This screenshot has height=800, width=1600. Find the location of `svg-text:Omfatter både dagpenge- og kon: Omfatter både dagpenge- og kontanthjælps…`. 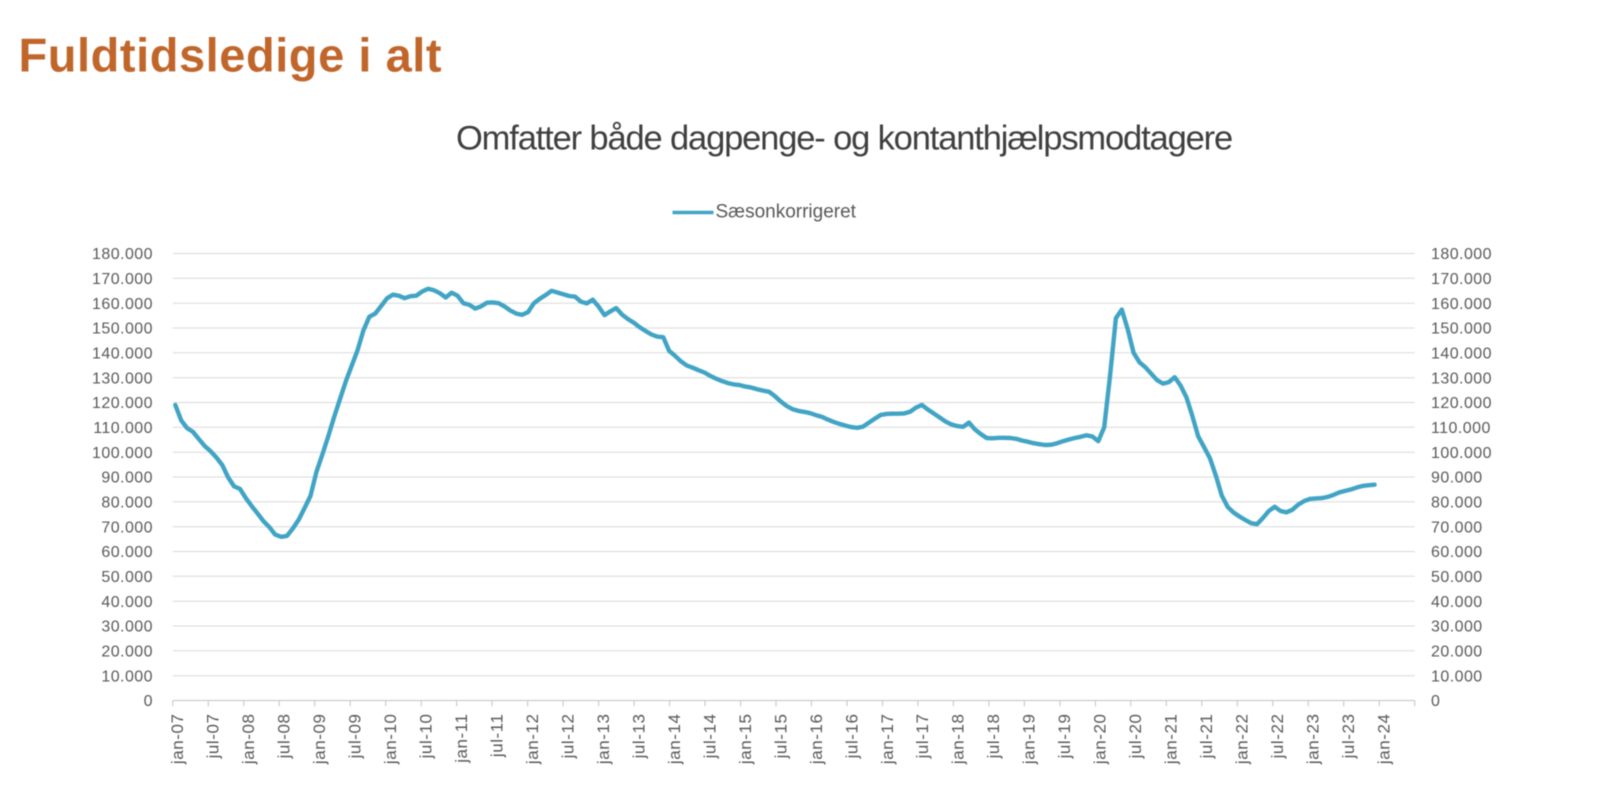

svg-text:Omfatter både dagpenge- og kon: Omfatter både dagpenge- og kontanthjælps… is located at coordinates (844, 139).